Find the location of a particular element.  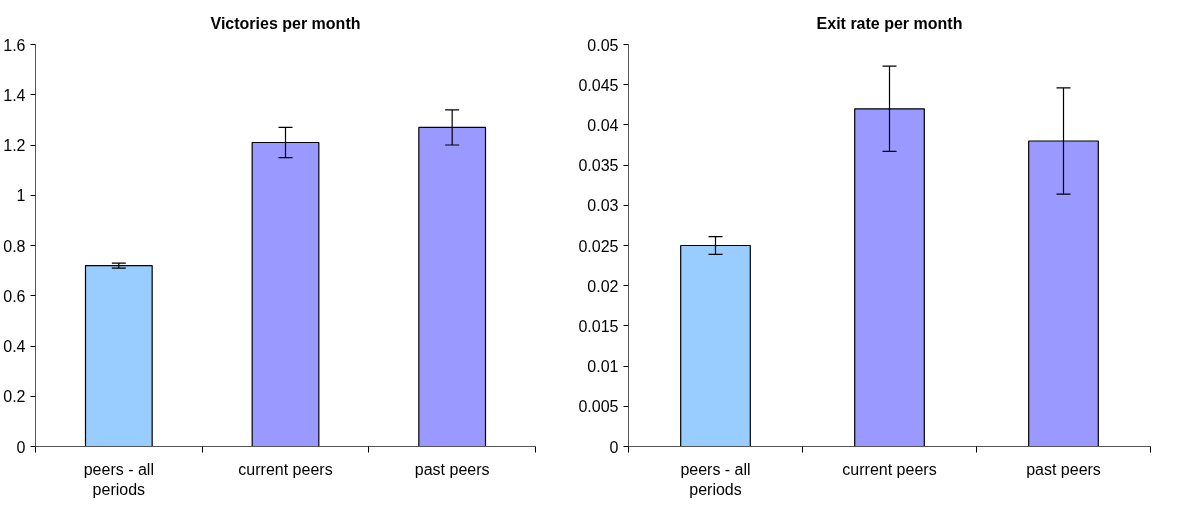

y-tick-label: 0.03 is located at coordinates (603, 206).